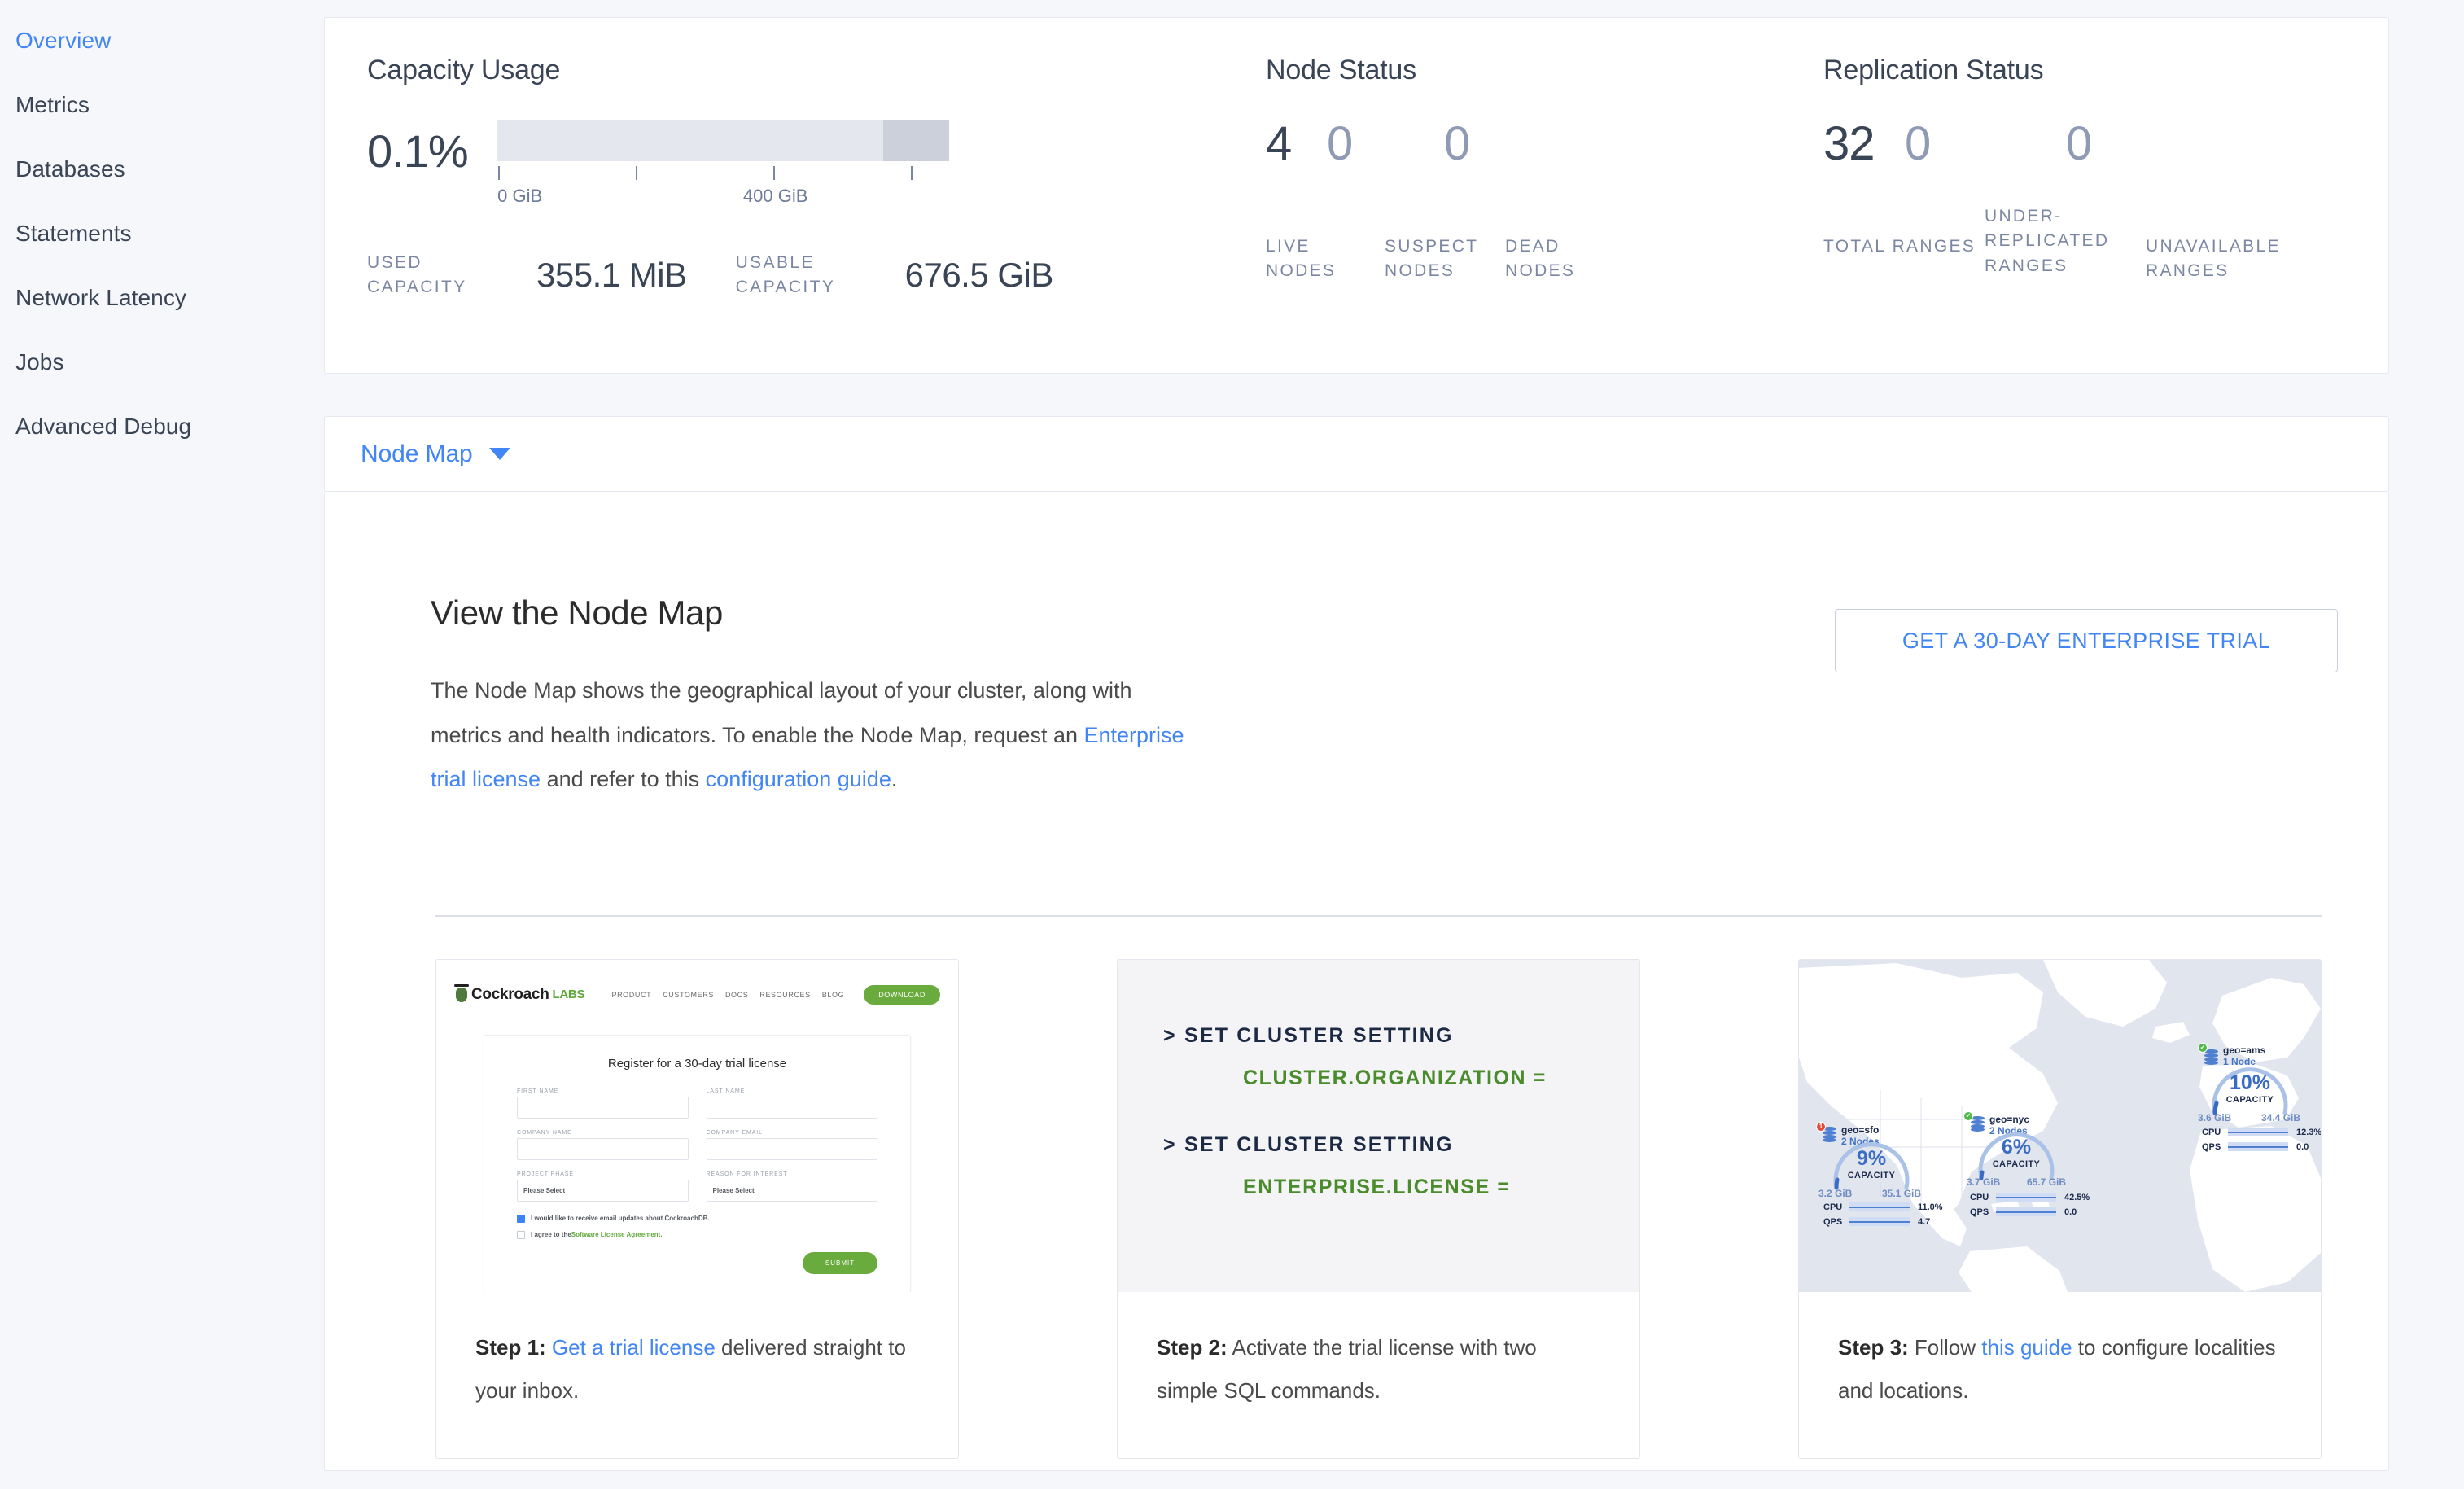  I want to click on healthy-badge-icon-ams: ✓, so click(2203, 1047).